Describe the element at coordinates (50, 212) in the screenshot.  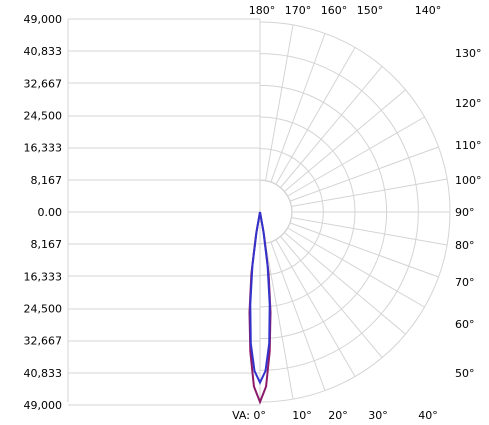
I see `y-tick-label: 0.00` at that location.